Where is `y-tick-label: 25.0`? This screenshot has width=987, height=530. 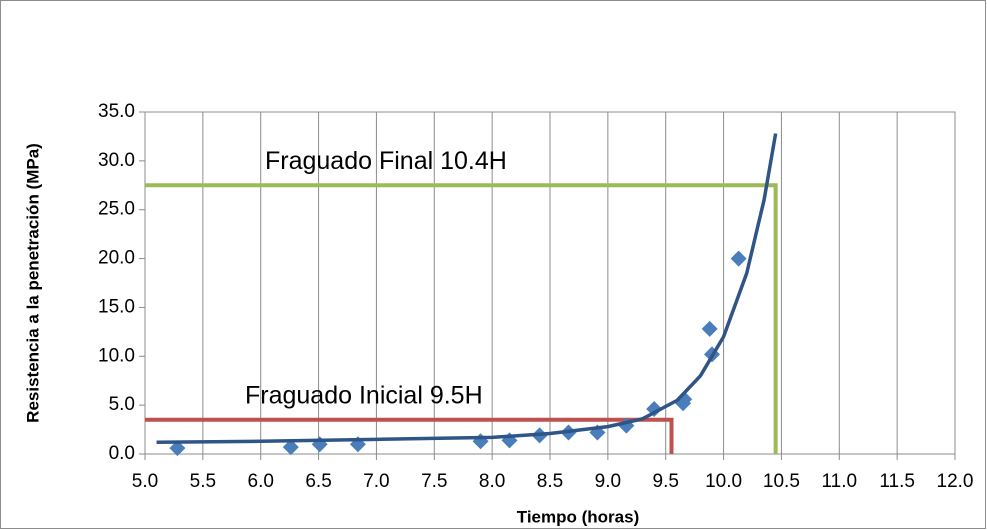 y-tick-label: 25.0 is located at coordinates (116, 209).